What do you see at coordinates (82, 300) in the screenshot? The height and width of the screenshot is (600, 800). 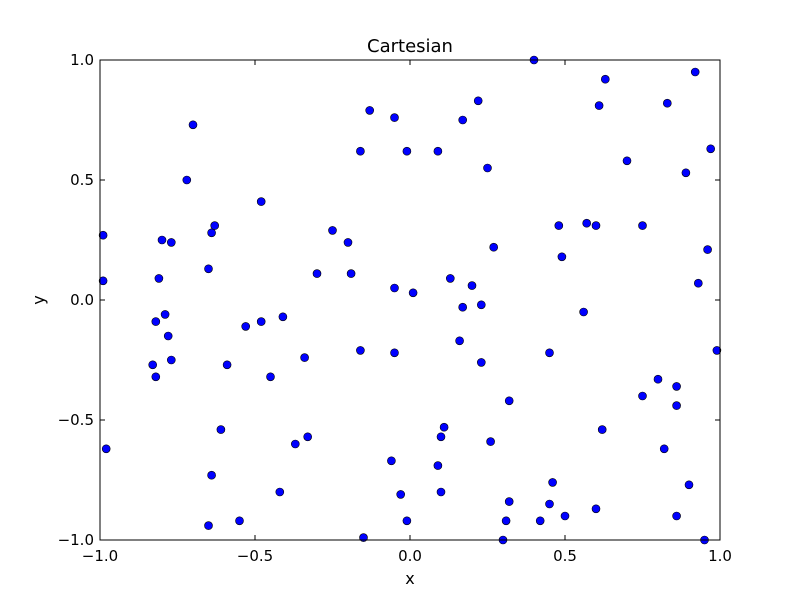 I see `y-tick-label: 0.0` at bounding box center [82, 300].